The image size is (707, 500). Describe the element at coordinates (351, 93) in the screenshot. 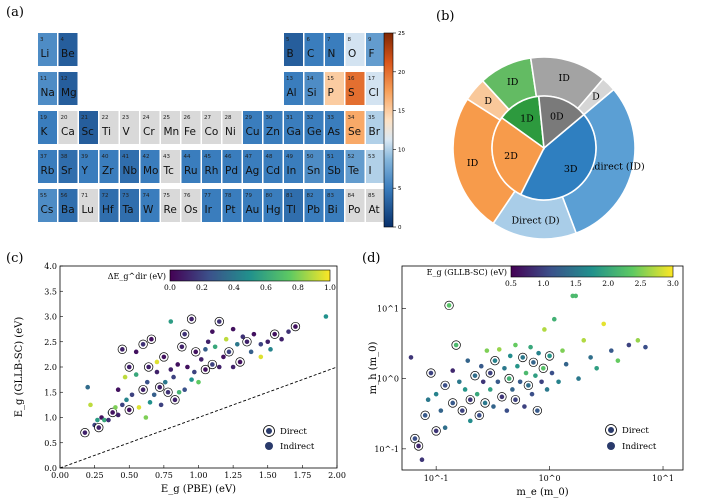

I see `element-symbol: S` at that location.